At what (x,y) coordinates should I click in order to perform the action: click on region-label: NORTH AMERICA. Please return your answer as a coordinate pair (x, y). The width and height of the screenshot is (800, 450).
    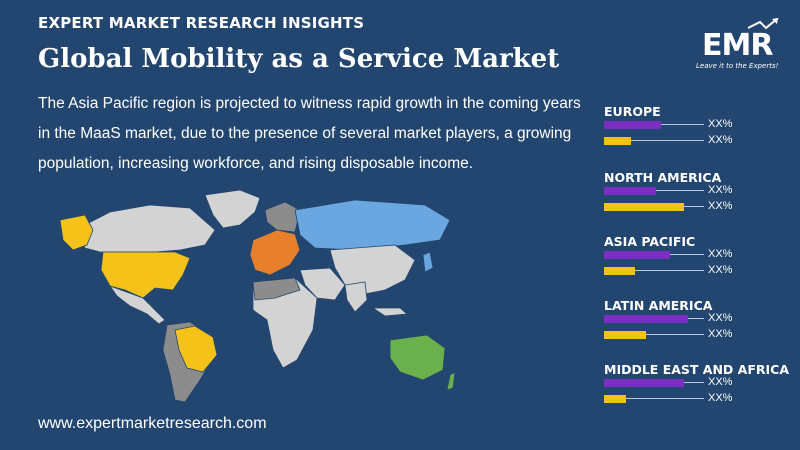
    Looking at the image, I should click on (663, 177).